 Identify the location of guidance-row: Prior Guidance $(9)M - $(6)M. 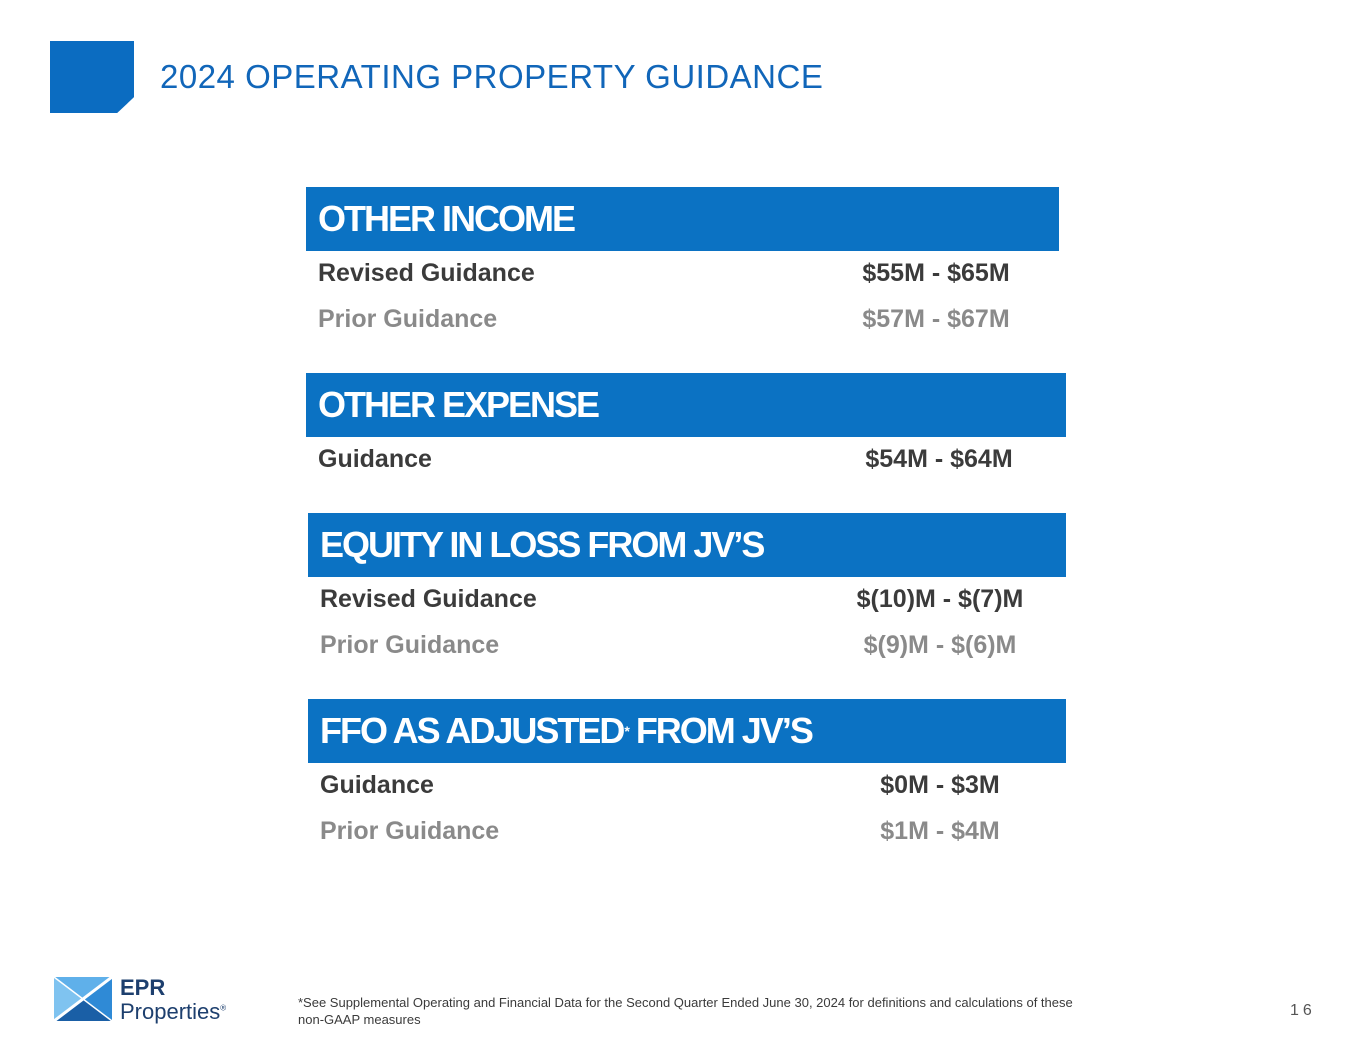
(687, 646).